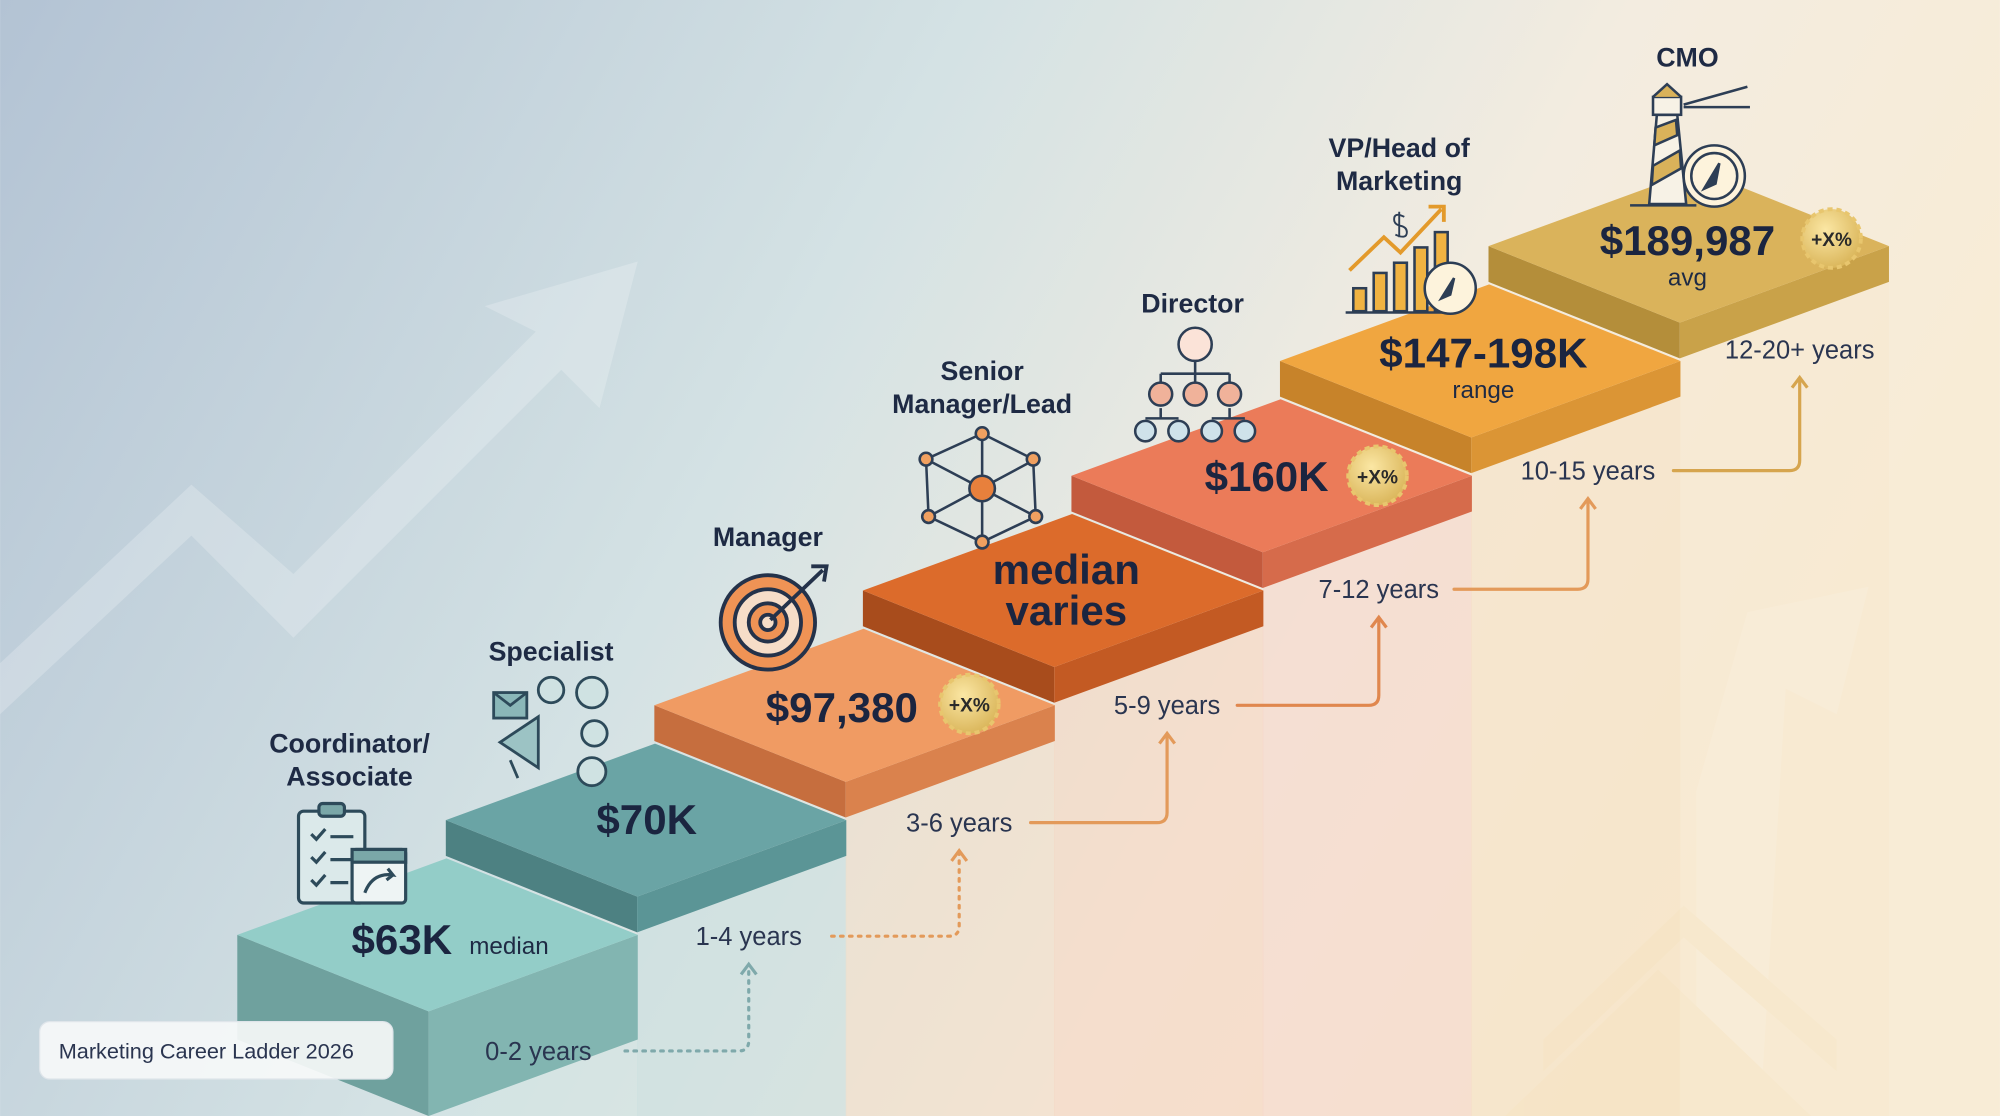  Describe the element at coordinates (1399, 181) in the screenshot. I see `title-marketing: Marketing` at that location.